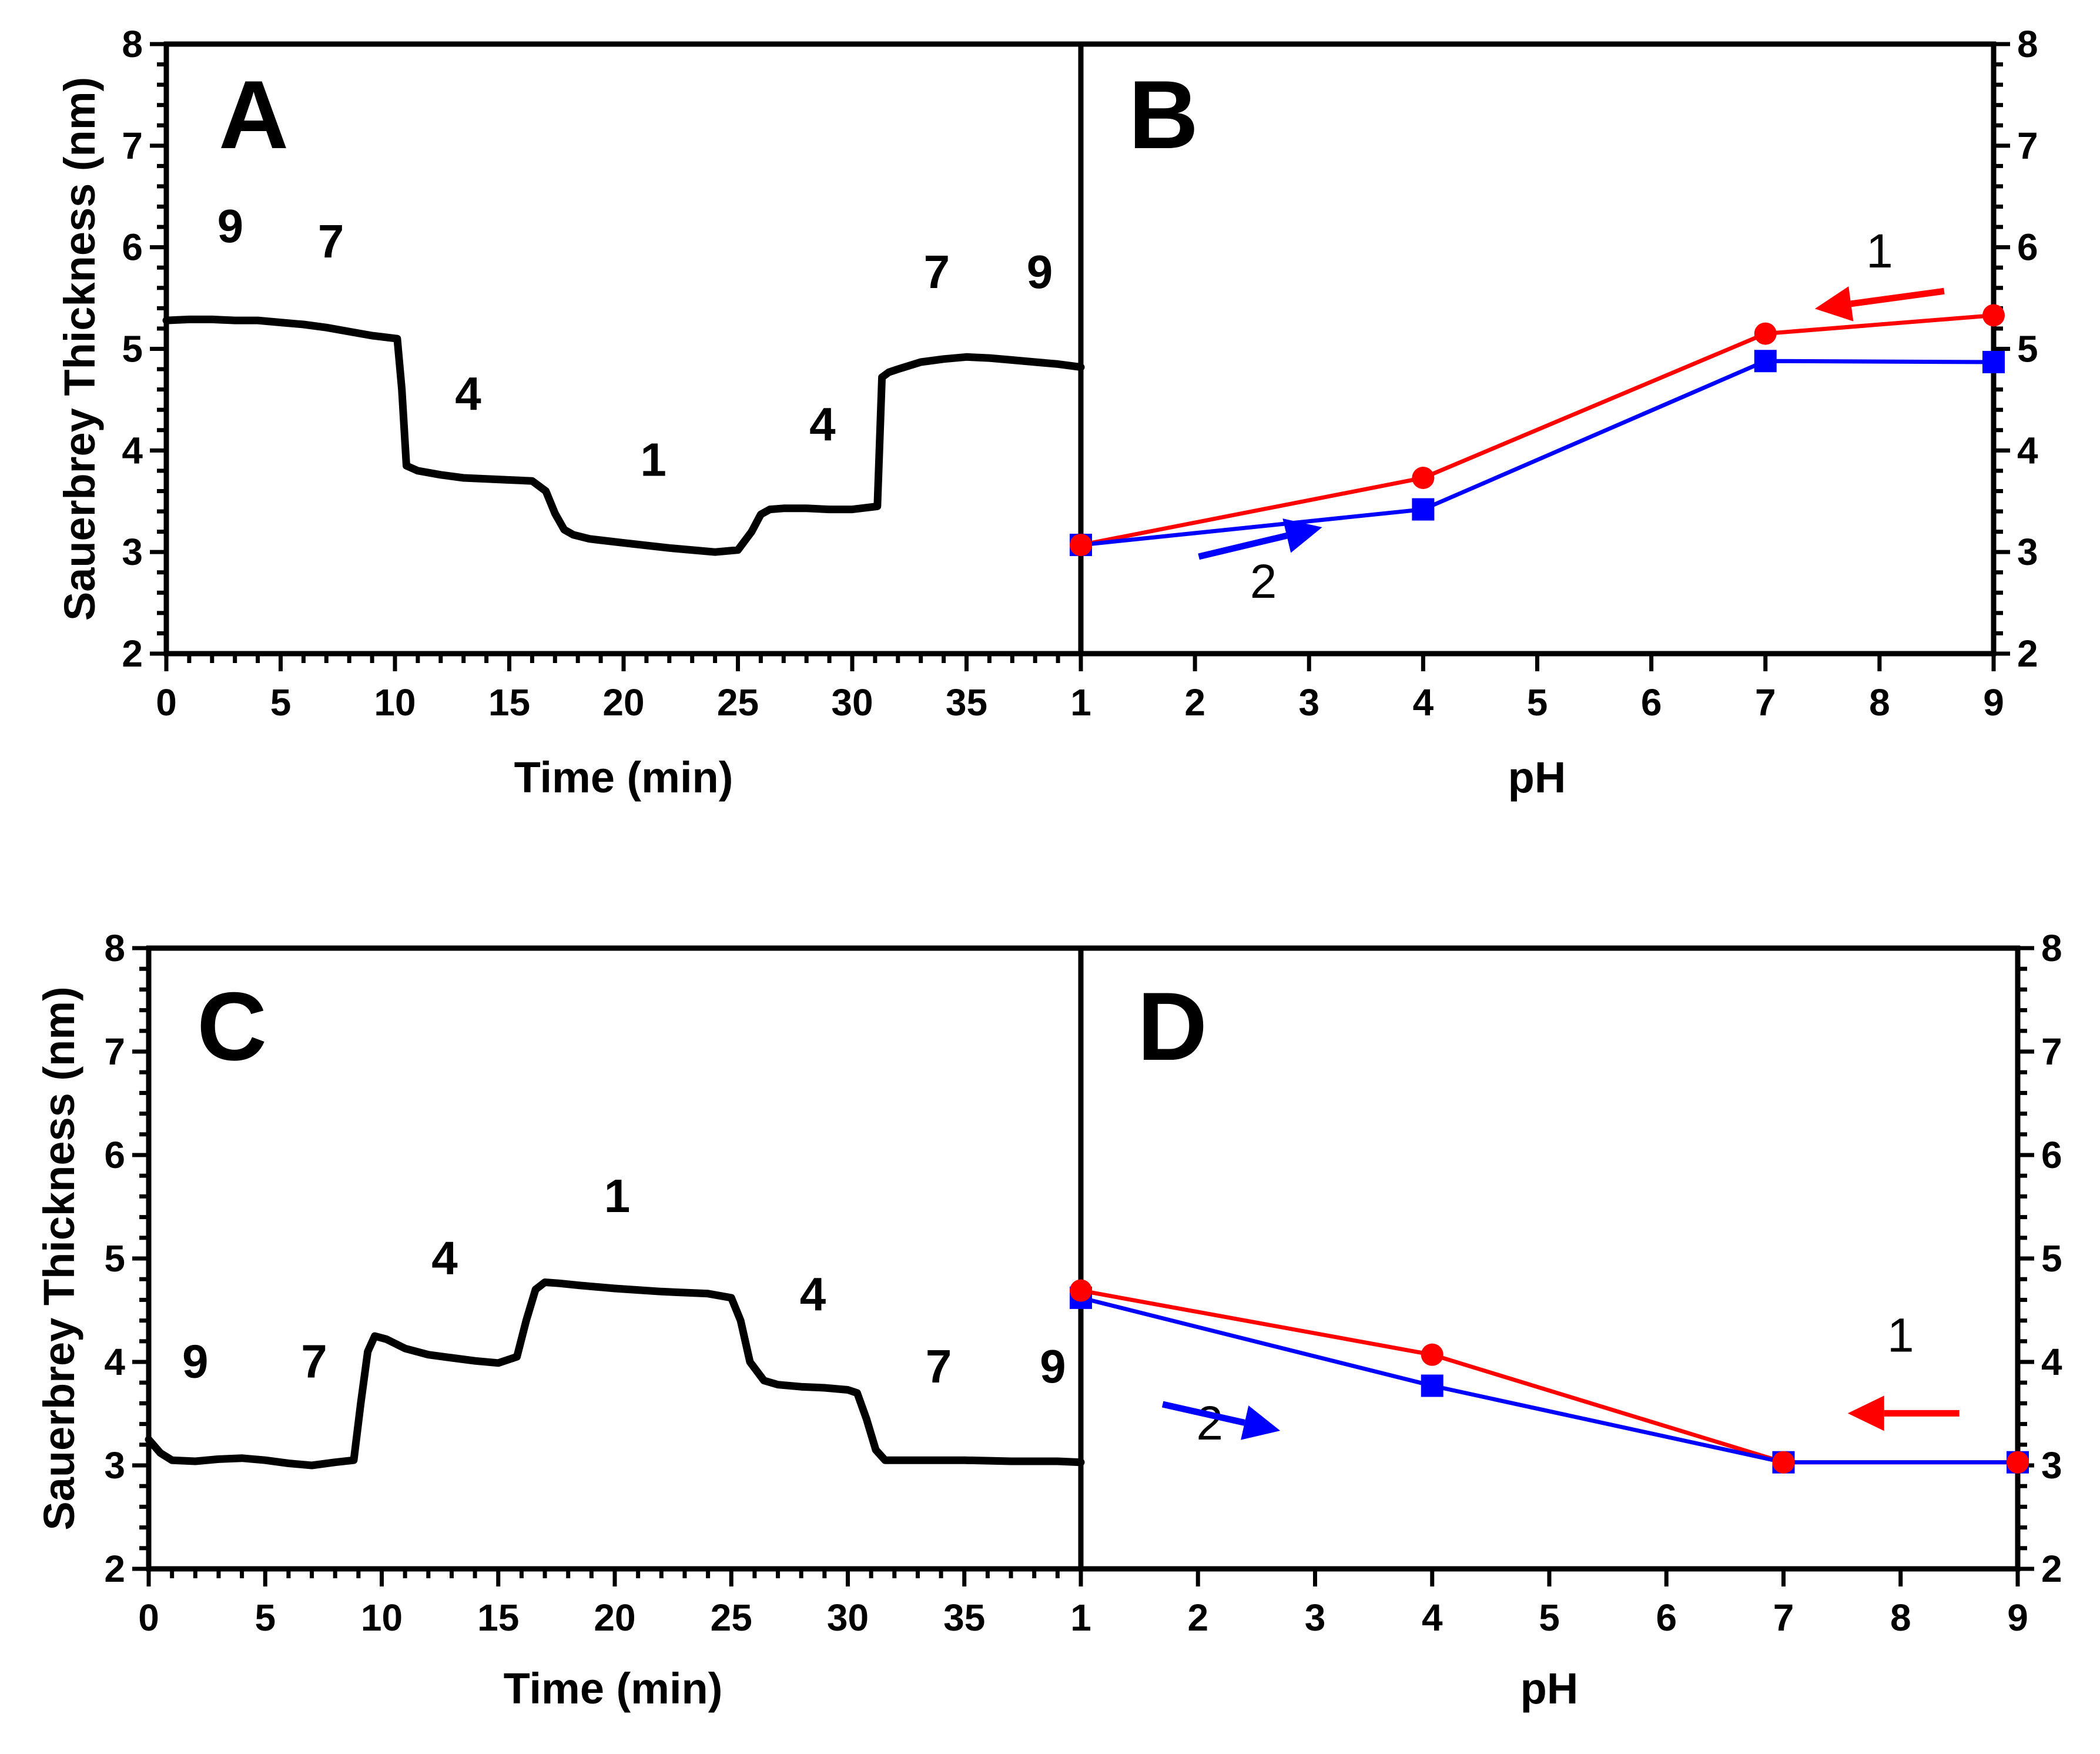 The width and height of the screenshot is (2100, 1754). Describe the element at coordinates (1172, 1026) in the screenshot. I see `panel-letter: D` at that location.